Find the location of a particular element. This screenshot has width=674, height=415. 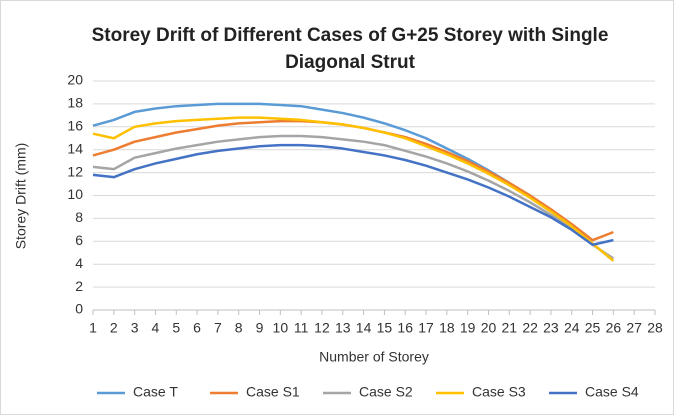

x-tick-label: 10 is located at coordinates (281, 328).